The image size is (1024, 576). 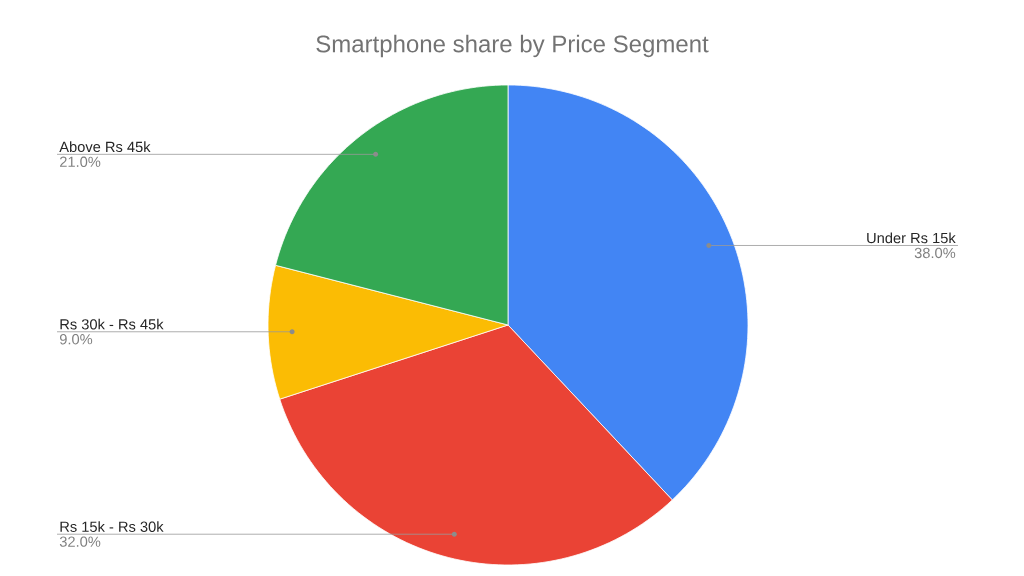 What do you see at coordinates (80, 541) in the screenshot?
I see `data-label: 32.0%` at bounding box center [80, 541].